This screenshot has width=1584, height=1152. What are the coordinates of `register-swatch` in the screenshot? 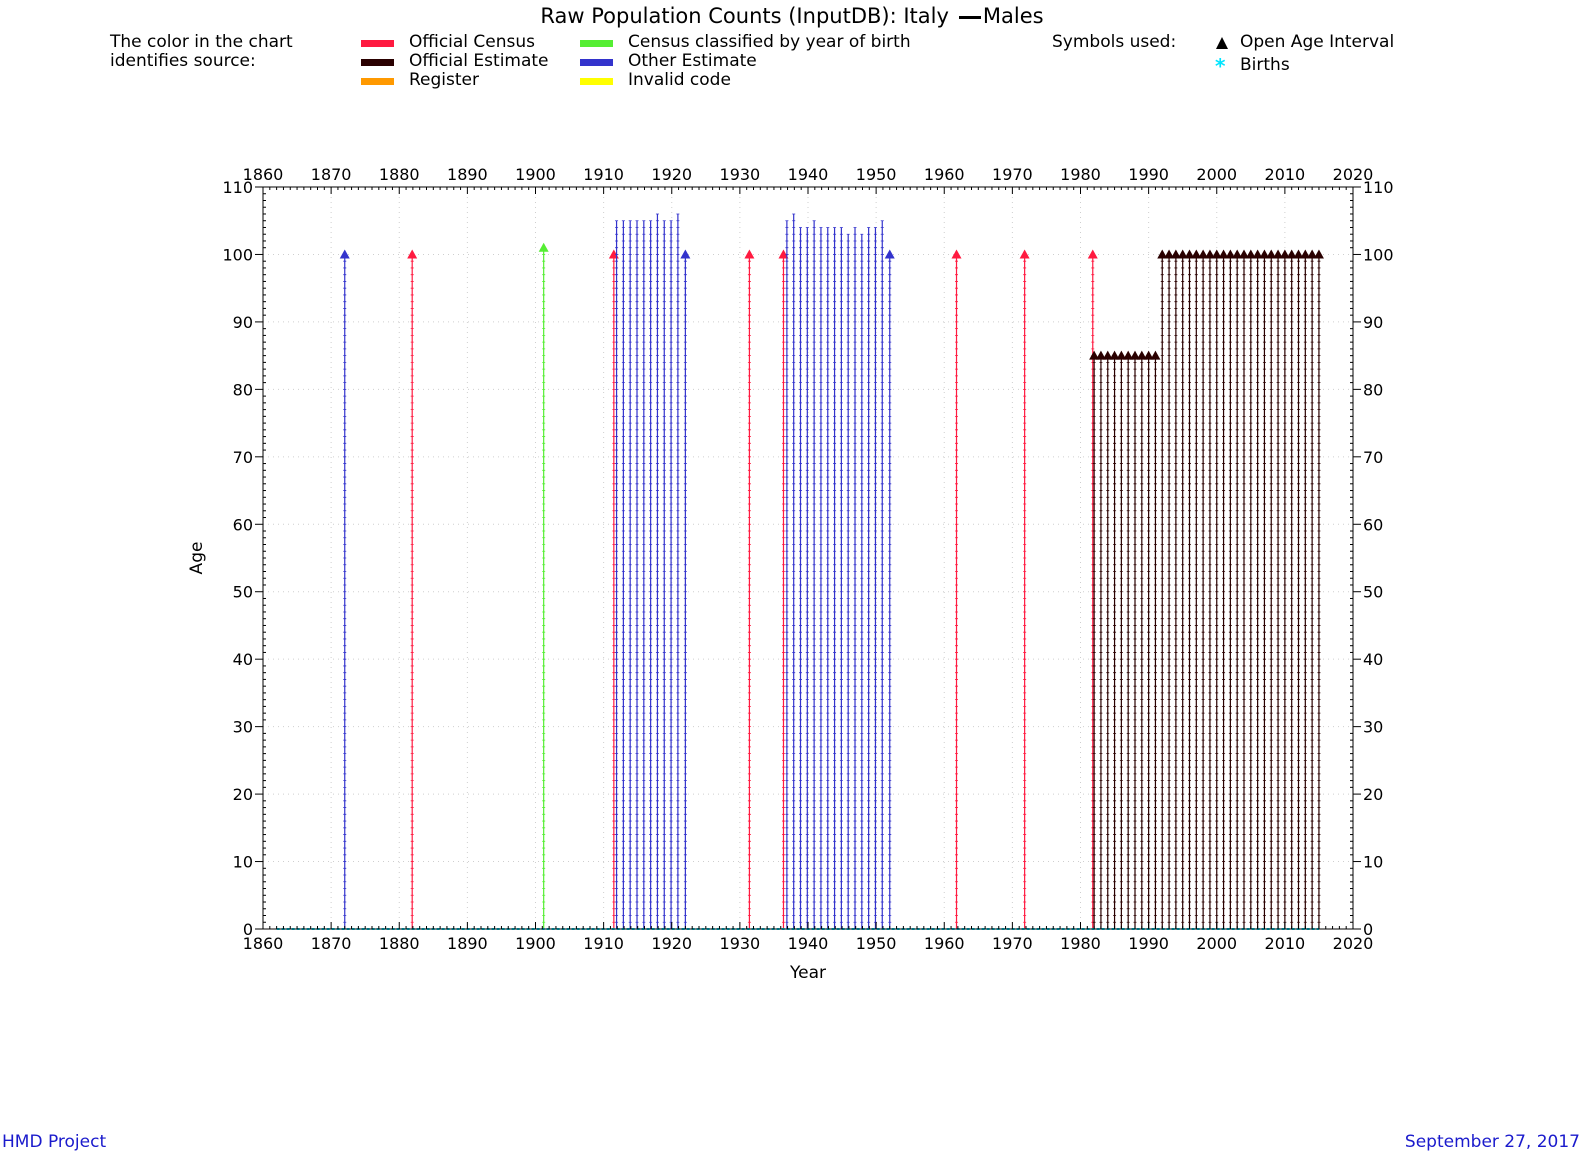 It's located at (377, 81).